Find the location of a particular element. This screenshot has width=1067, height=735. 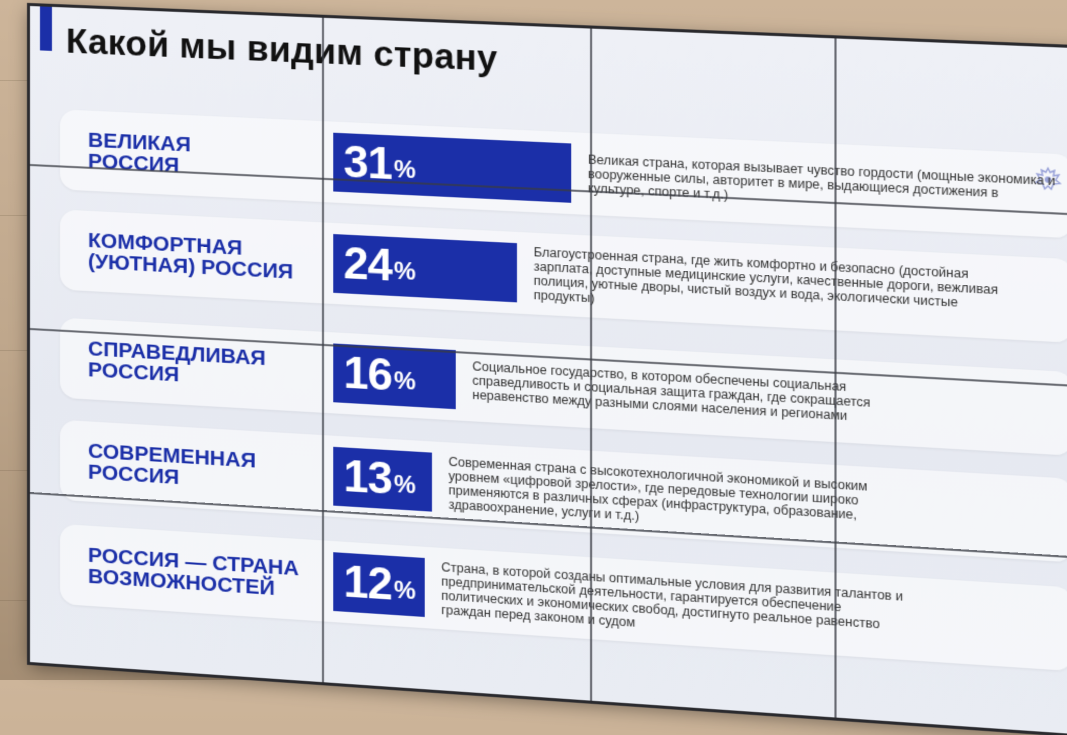

percent-bar: 13% is located at coordinates (382, 479).